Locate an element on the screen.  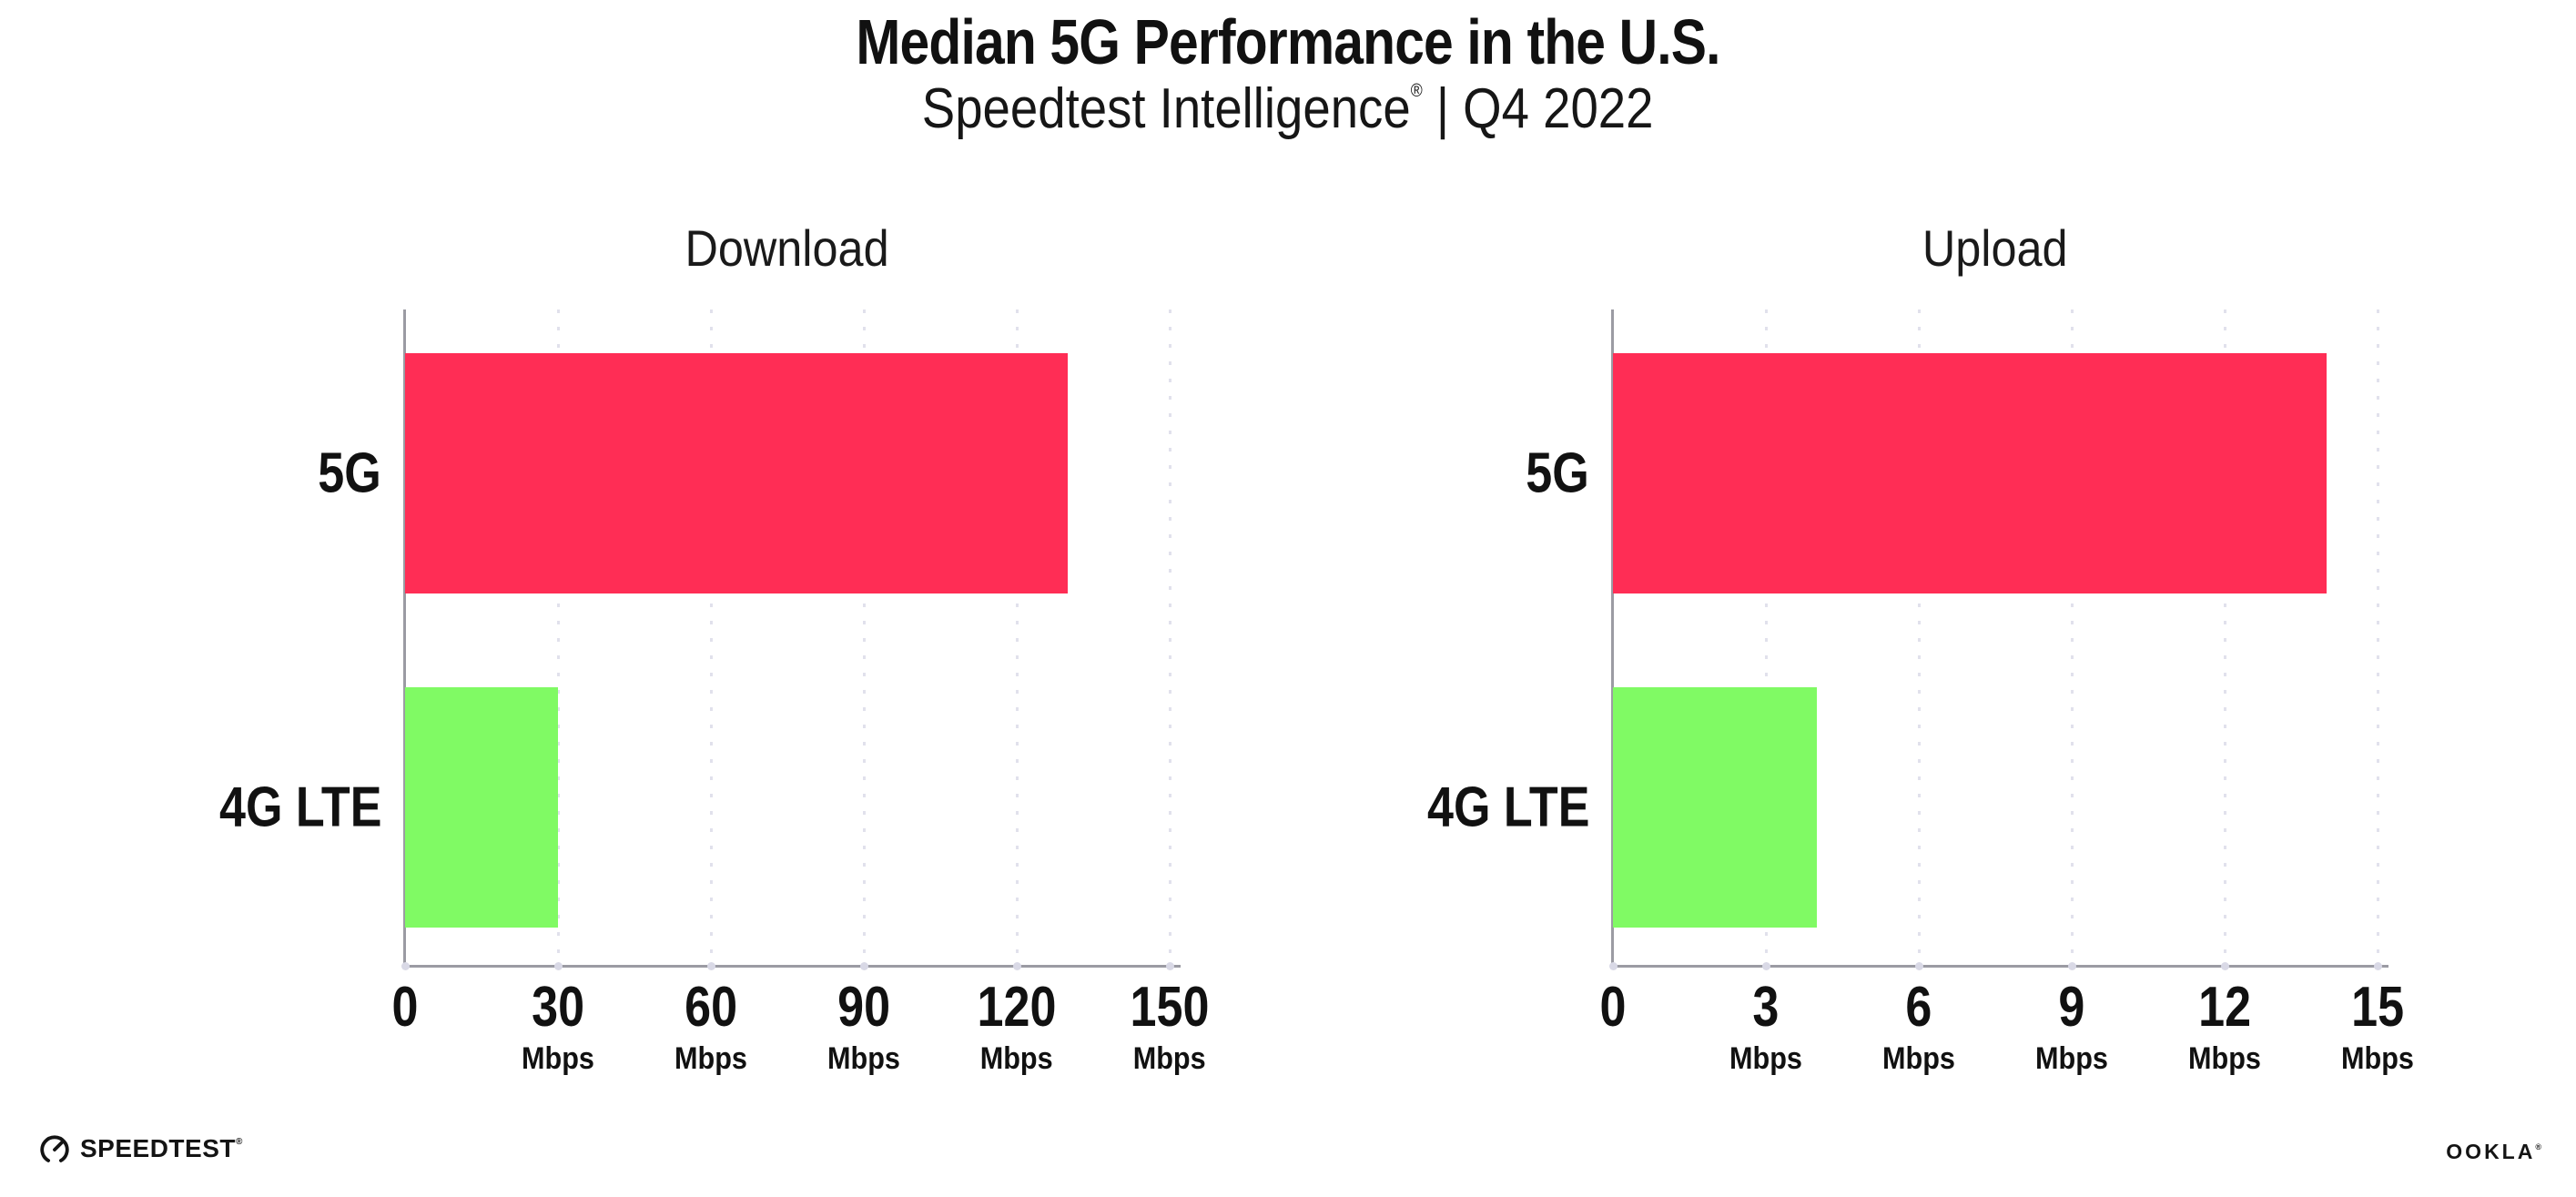
page-title: Median 5G Performance in the U.S. is located at coordinates (1288, 41).